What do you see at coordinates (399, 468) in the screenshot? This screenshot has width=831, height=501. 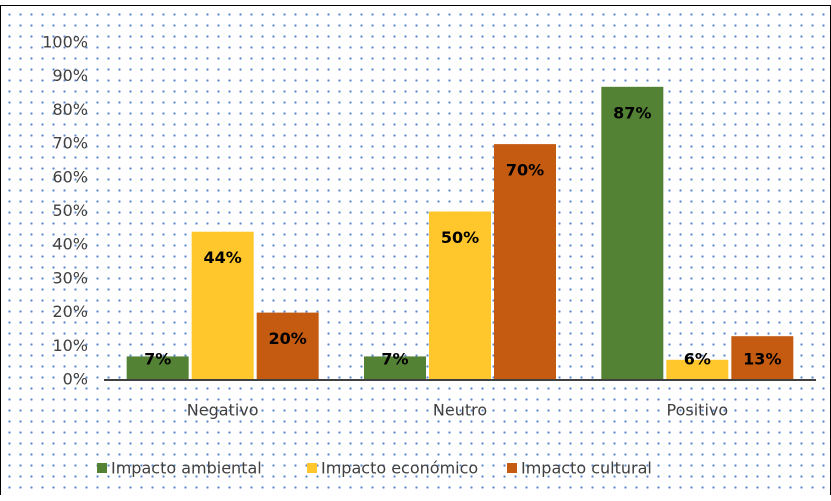 I see `legend-label: Impacto económico` at bounding box center [399, 468].